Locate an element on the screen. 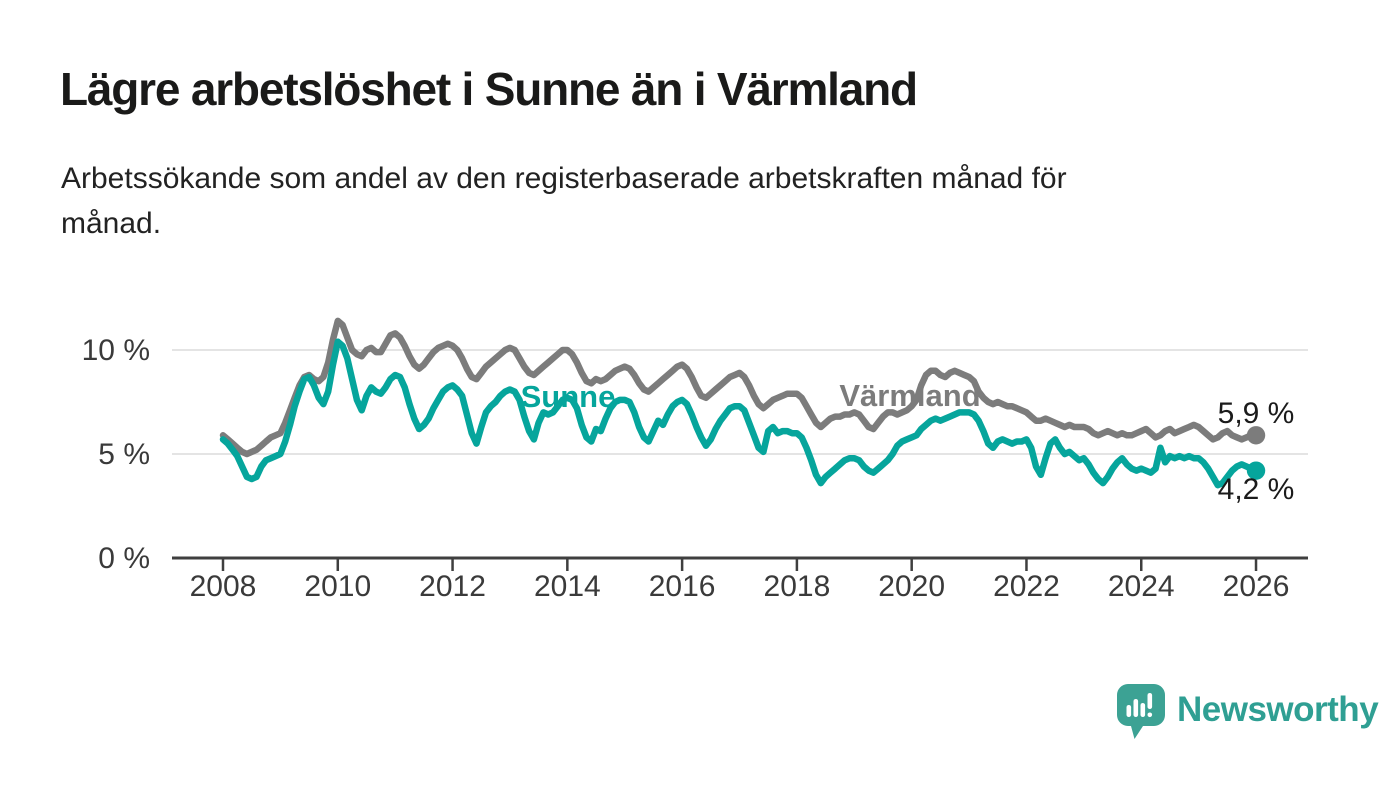 This screenshot has width=1400, height=794. x-tick-label: 2024 is located at coordinates (1141, 586).